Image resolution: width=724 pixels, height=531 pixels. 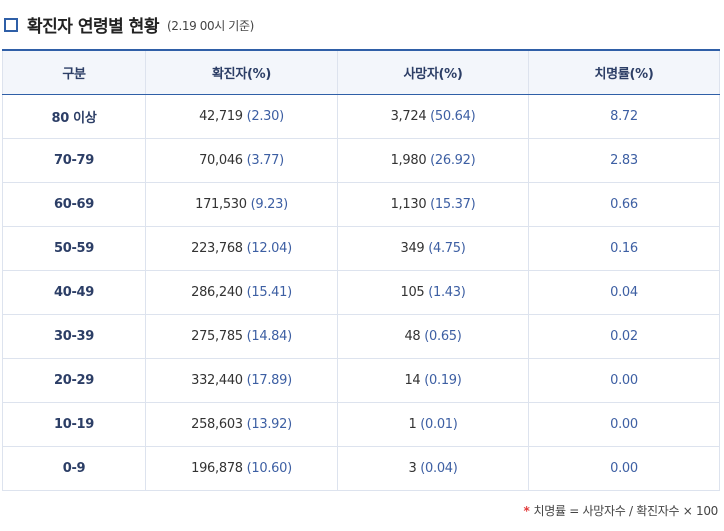 I want to click on confirmed-count: 223,768, so click(x=217, y=248).